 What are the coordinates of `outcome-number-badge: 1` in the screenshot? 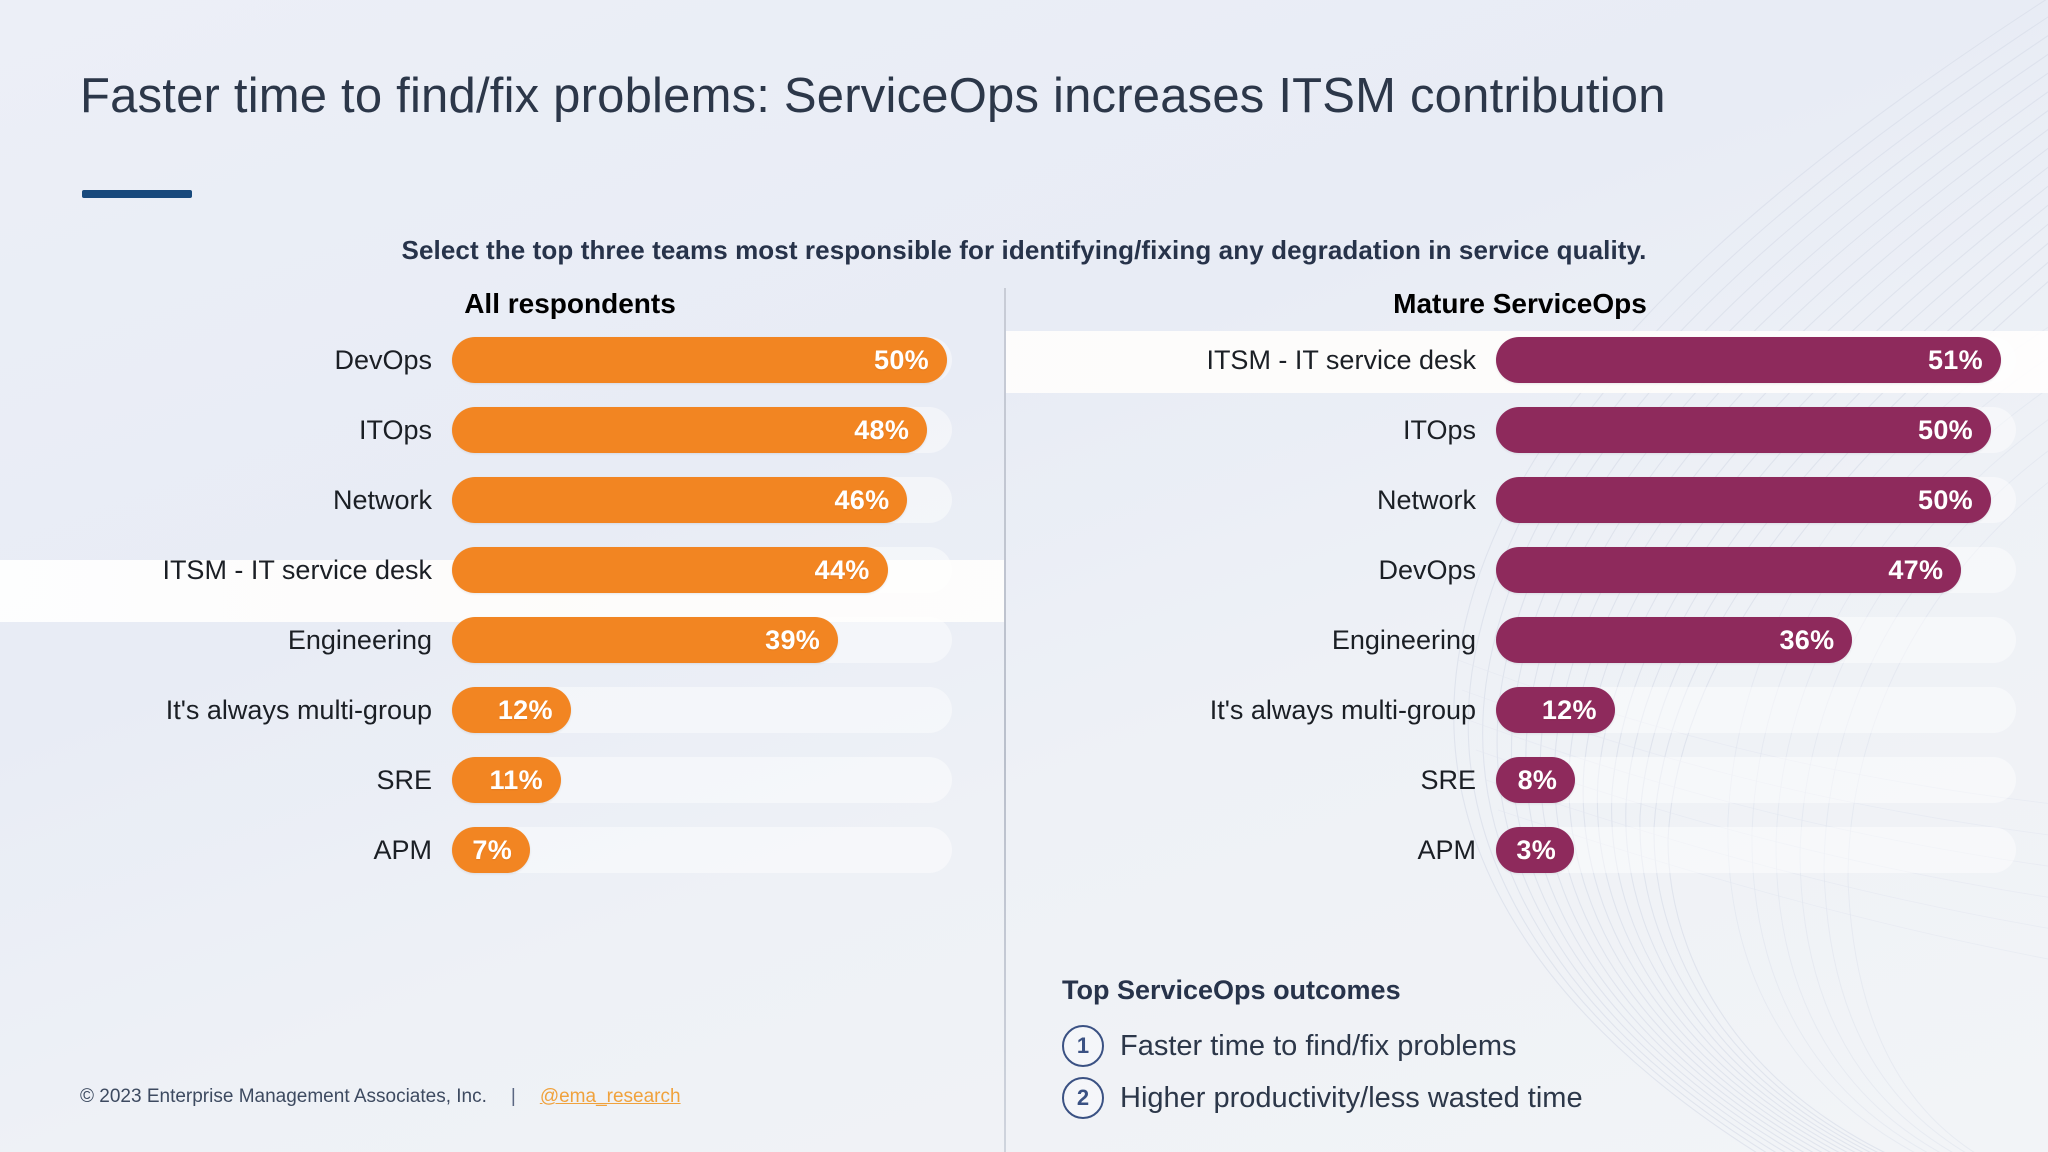 It's located at (1083, 1046).